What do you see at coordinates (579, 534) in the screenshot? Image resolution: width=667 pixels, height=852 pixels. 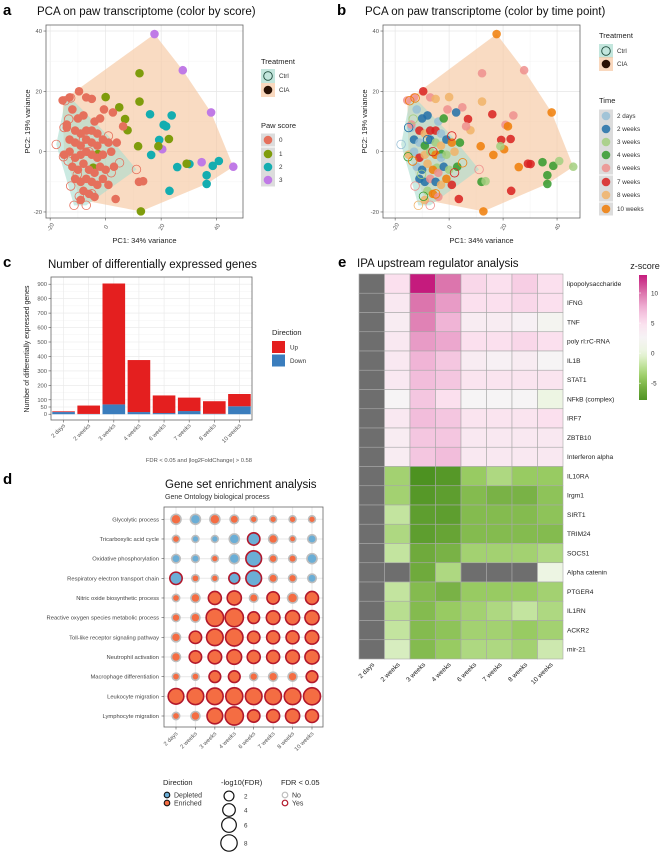 I see `row-label: TRIM24` at bounding box center [579, 534].